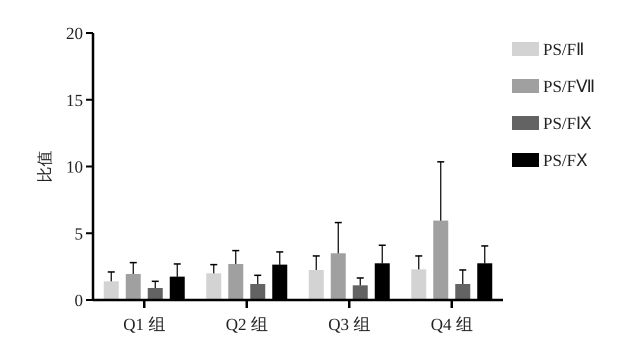  Describe the element at coordinates (569, 86) in the screenshot. I see `legend-label: PS/FⅦ` at that location.